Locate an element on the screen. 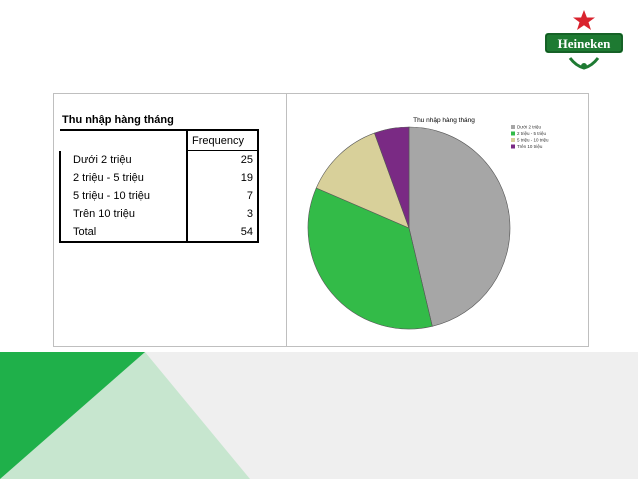  decorative-triangles is located at coordinates (125, 415).